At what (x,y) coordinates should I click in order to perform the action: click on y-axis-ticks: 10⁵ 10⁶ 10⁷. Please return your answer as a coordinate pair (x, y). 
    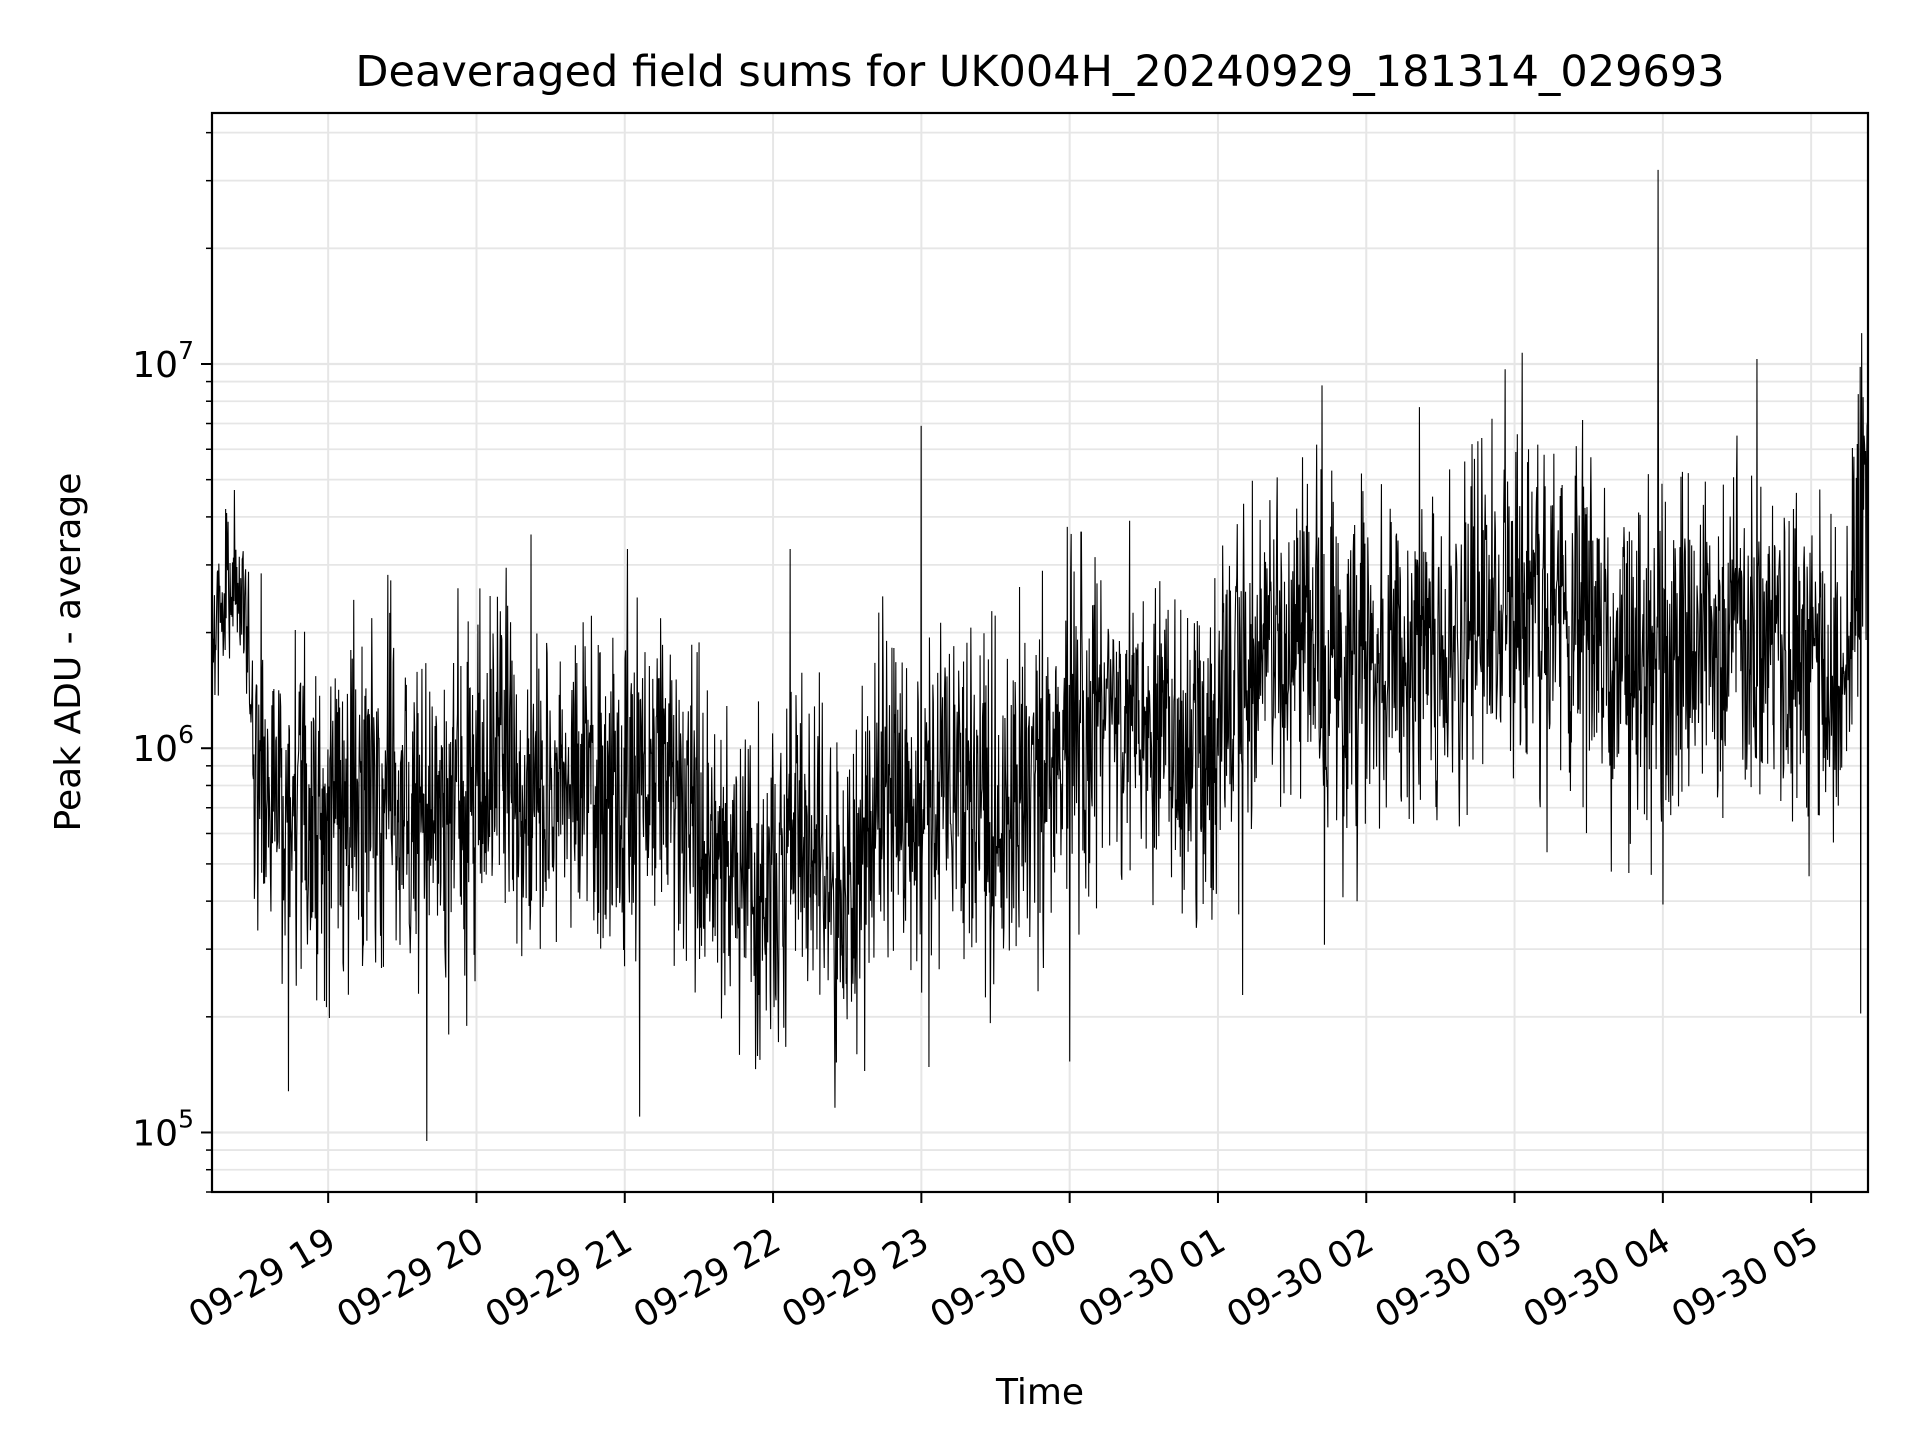
    Looking at the image, I should click on (172, 662).